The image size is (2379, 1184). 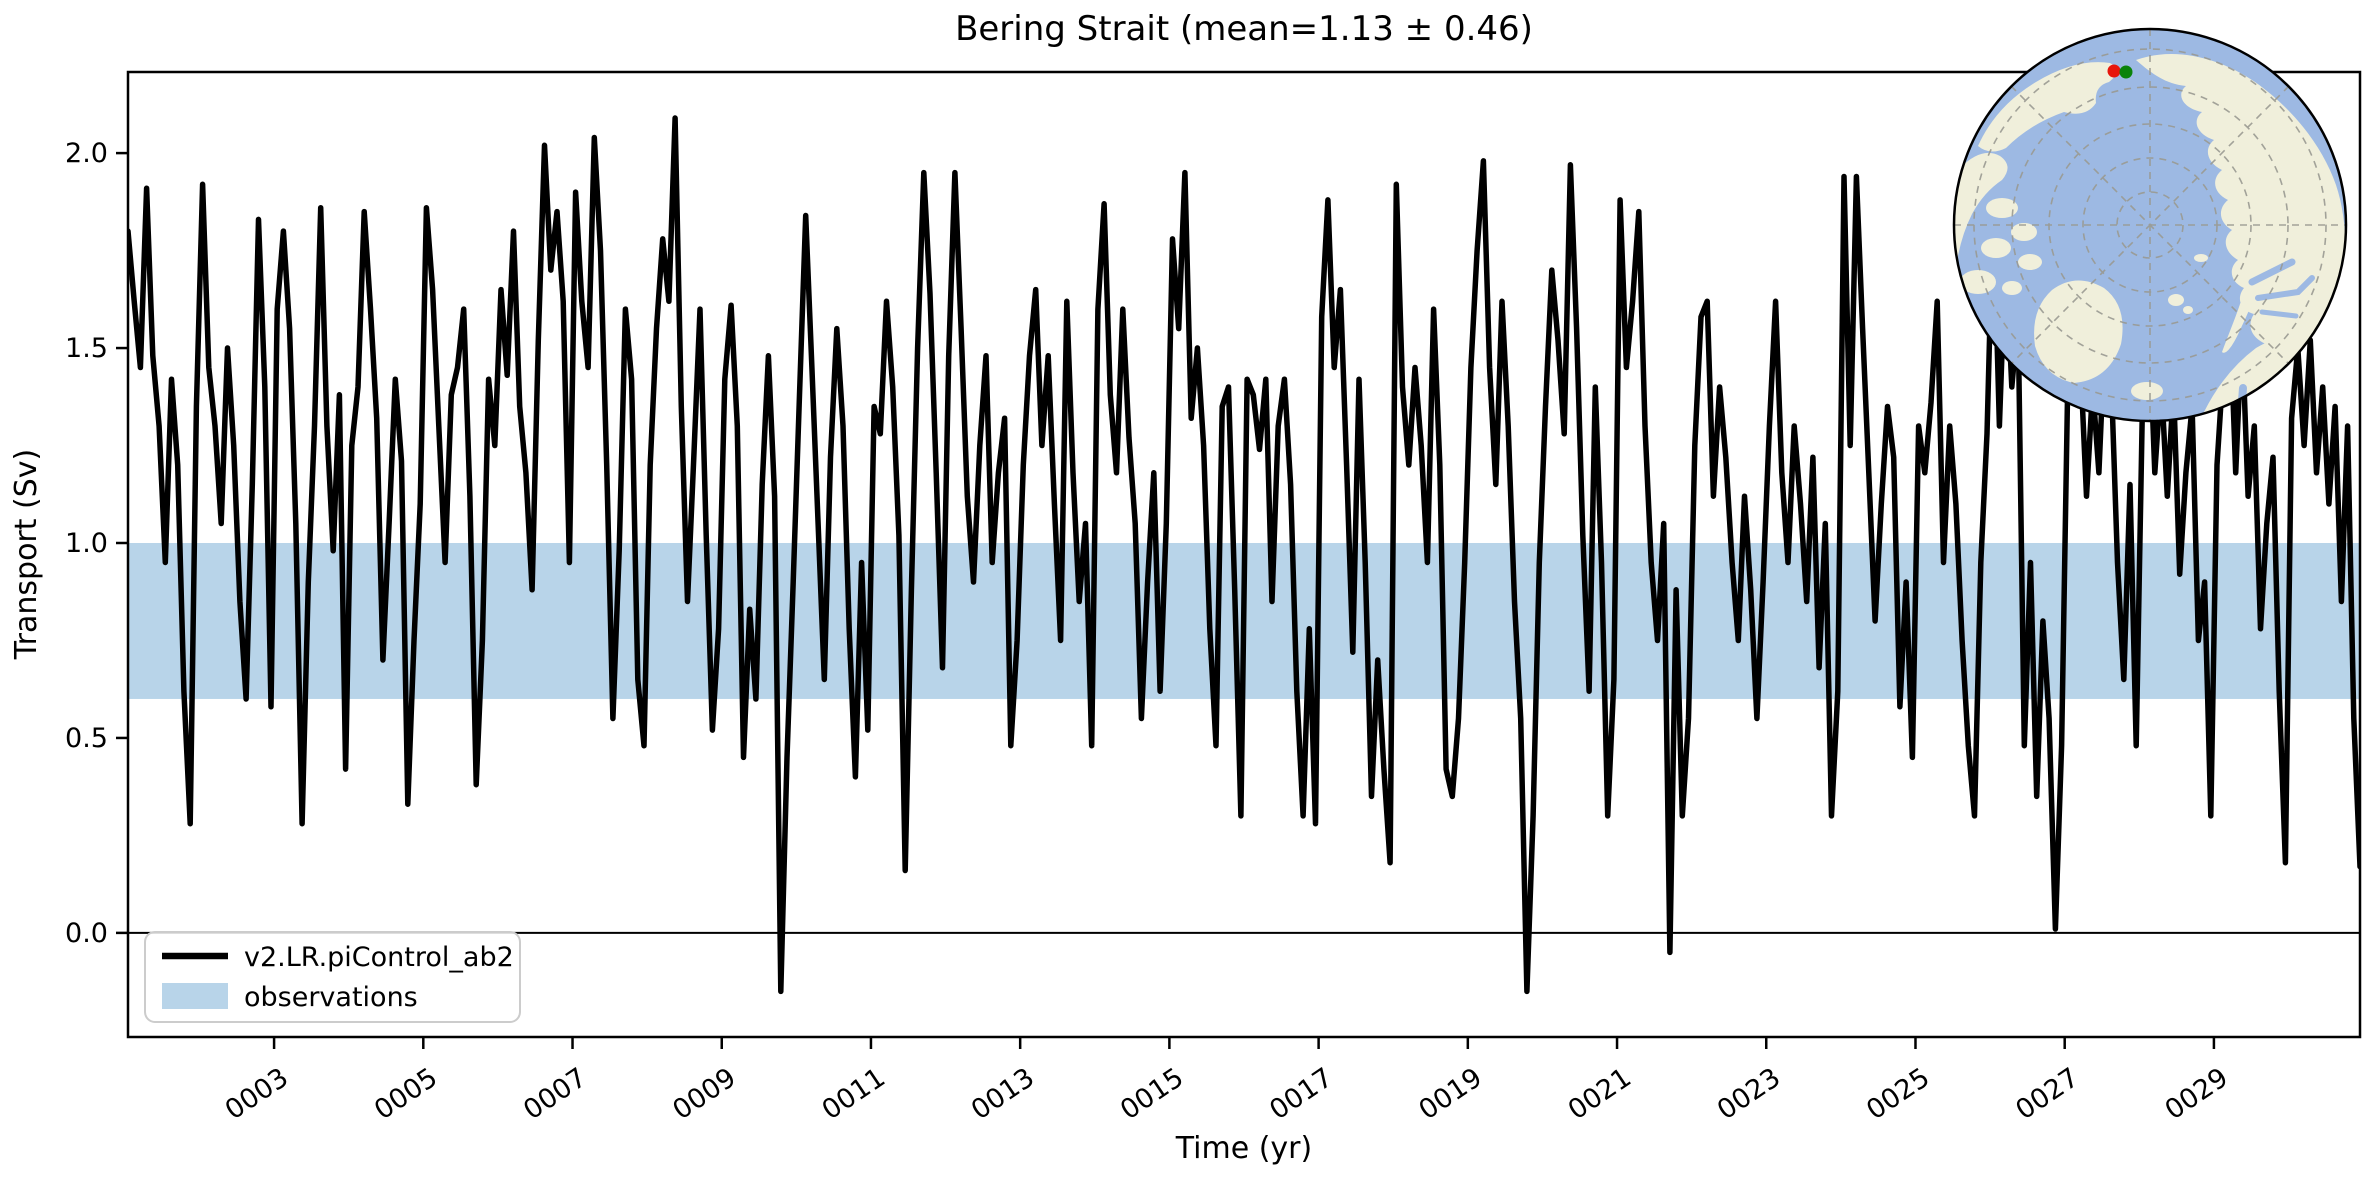 What do you see at coordinates (86, 738) in the screenshot?
I see `y-tick-label: 0.5` at bounding box center [86, 738].